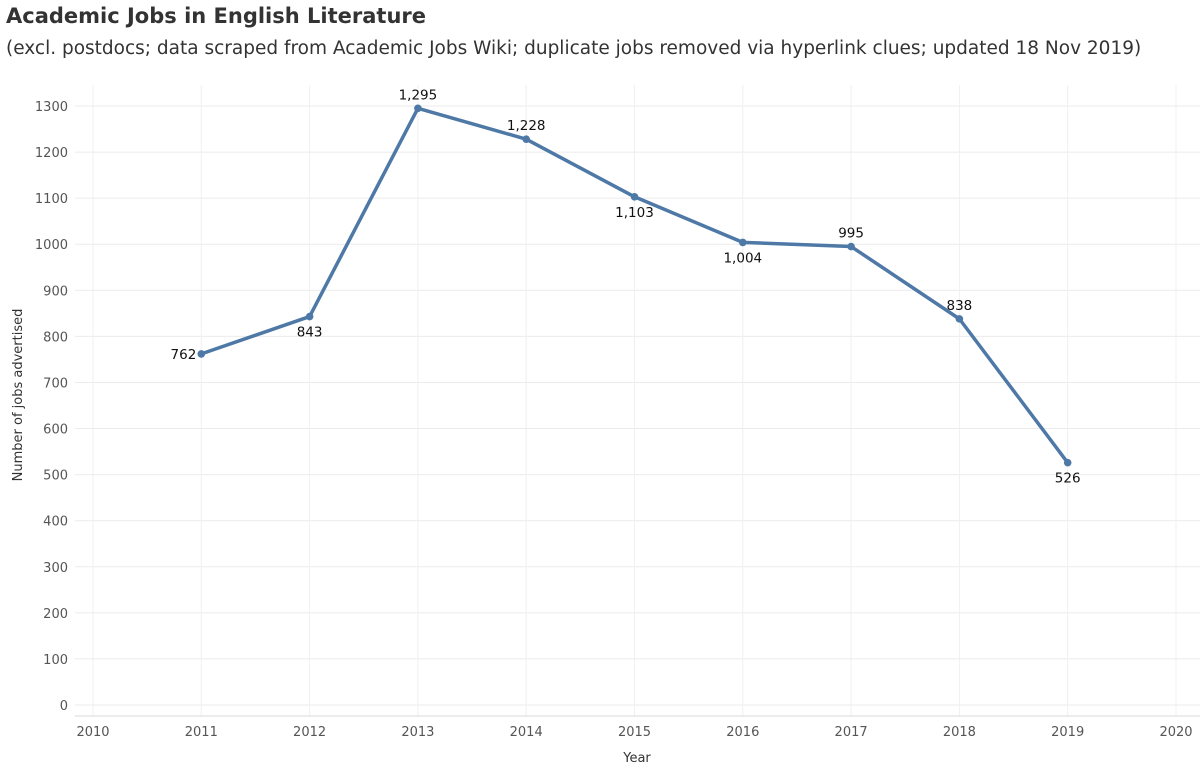  I want to click on x-tick-label: 2015, so click(634, 732).